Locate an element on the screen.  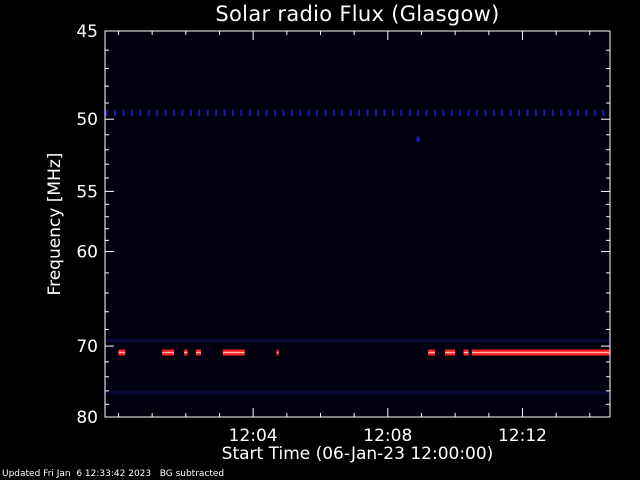
faint-band-upper is located at coordinates (357, 340).